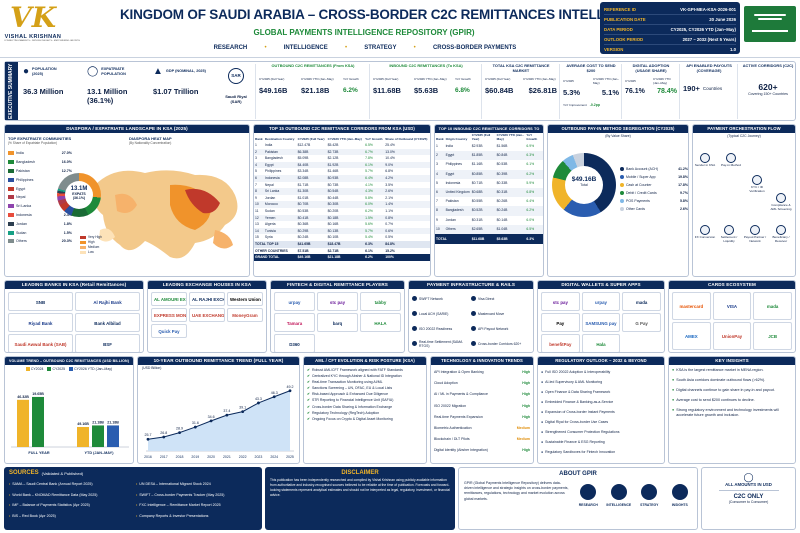 This screenshot has width=800, height=533. I want to click on table-cell: 84.8%, so click(407, 244).